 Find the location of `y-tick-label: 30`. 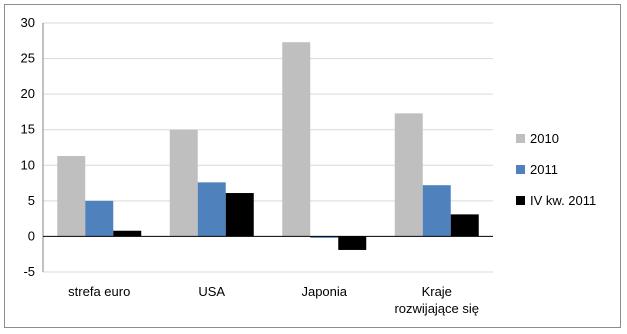

y-tick-label: 30 is located at coordinates (28, 22).